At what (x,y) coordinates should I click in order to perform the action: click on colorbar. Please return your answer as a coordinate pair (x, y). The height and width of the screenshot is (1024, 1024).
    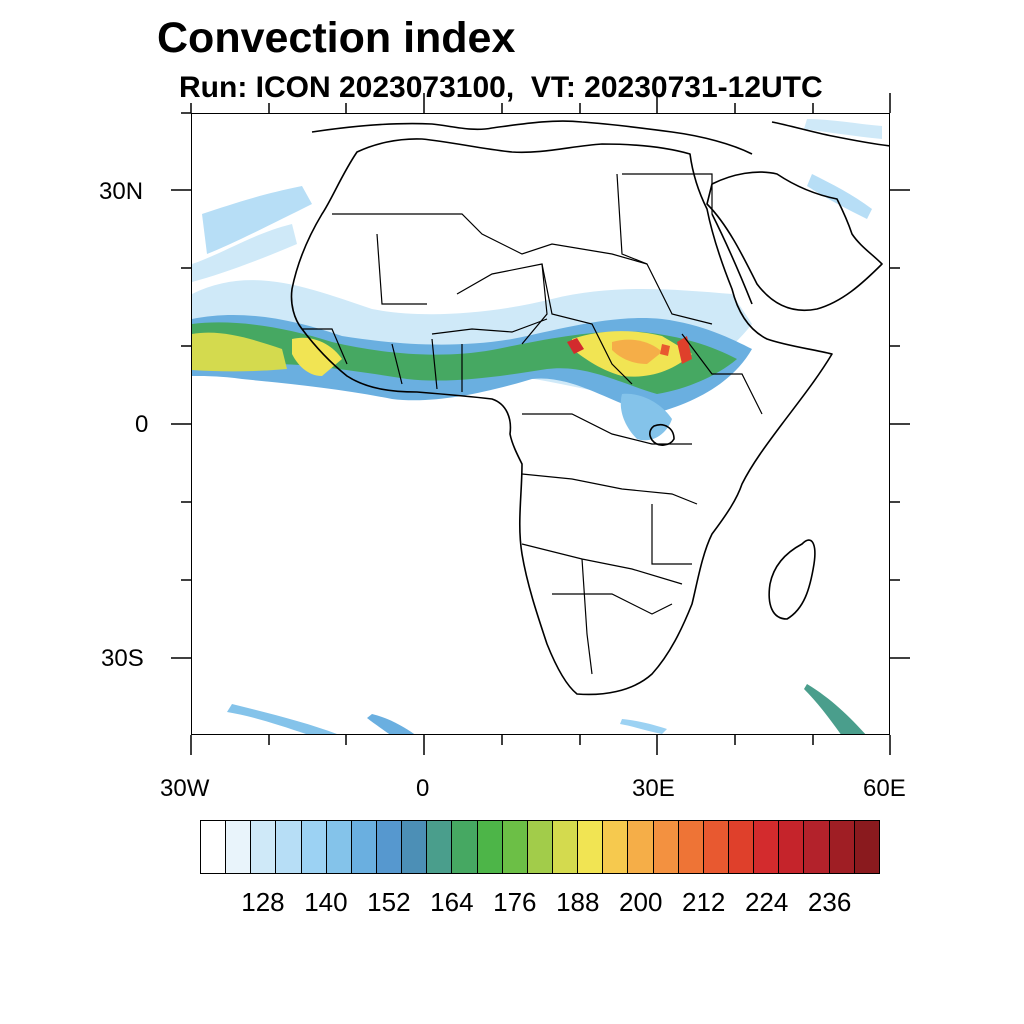
    Looking at the image, I should click on (540, 847).